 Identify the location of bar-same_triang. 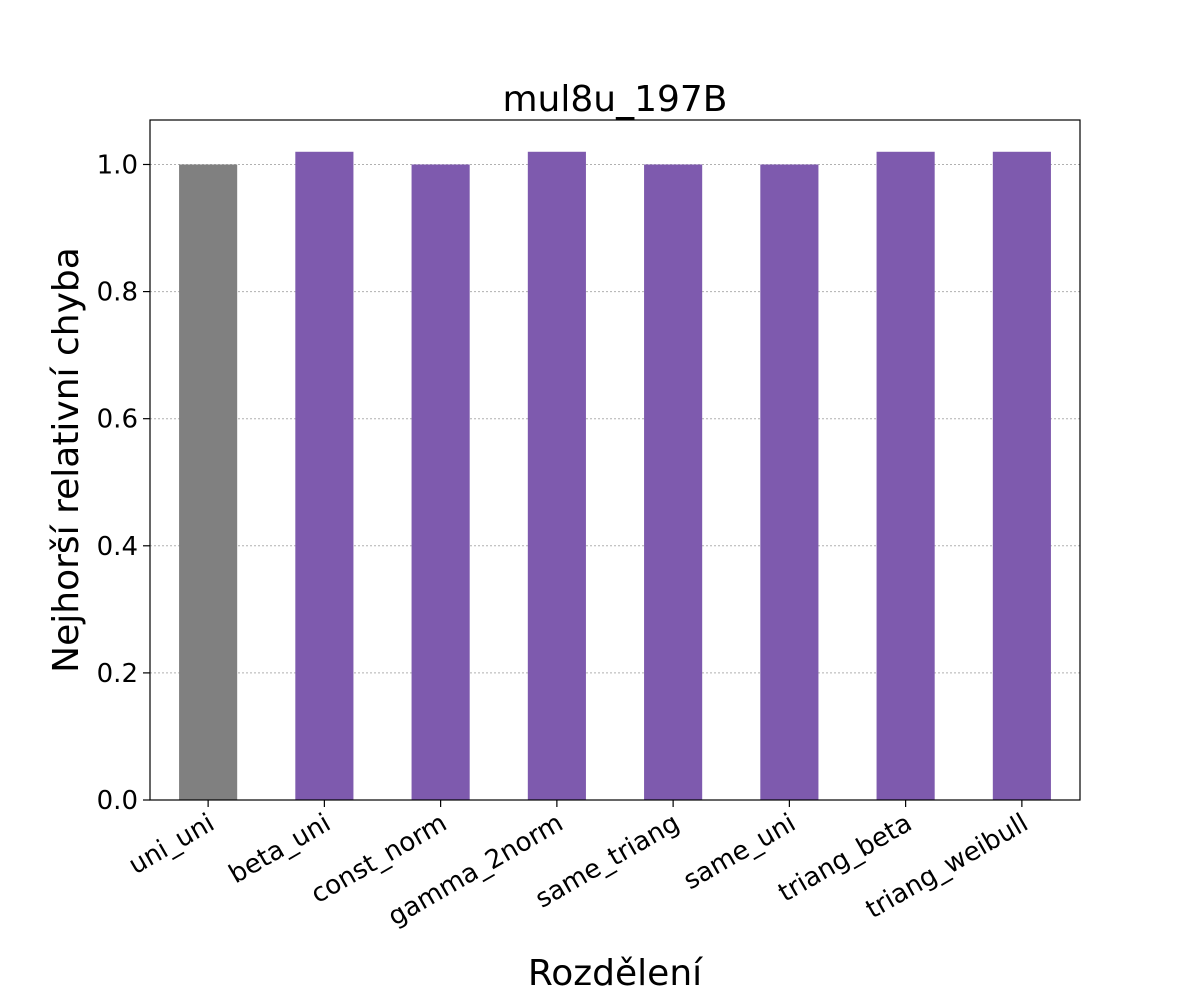
(673, 482).